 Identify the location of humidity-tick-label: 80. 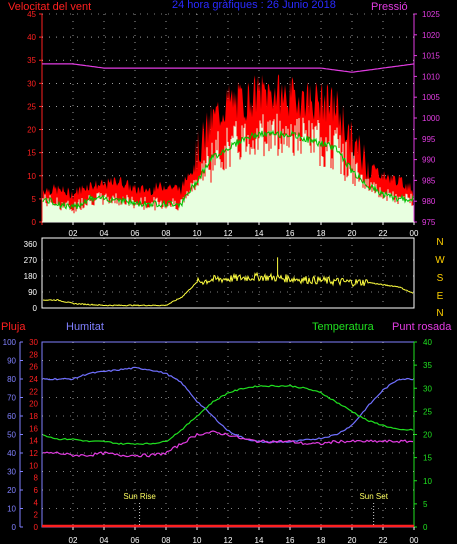
(11, 379).